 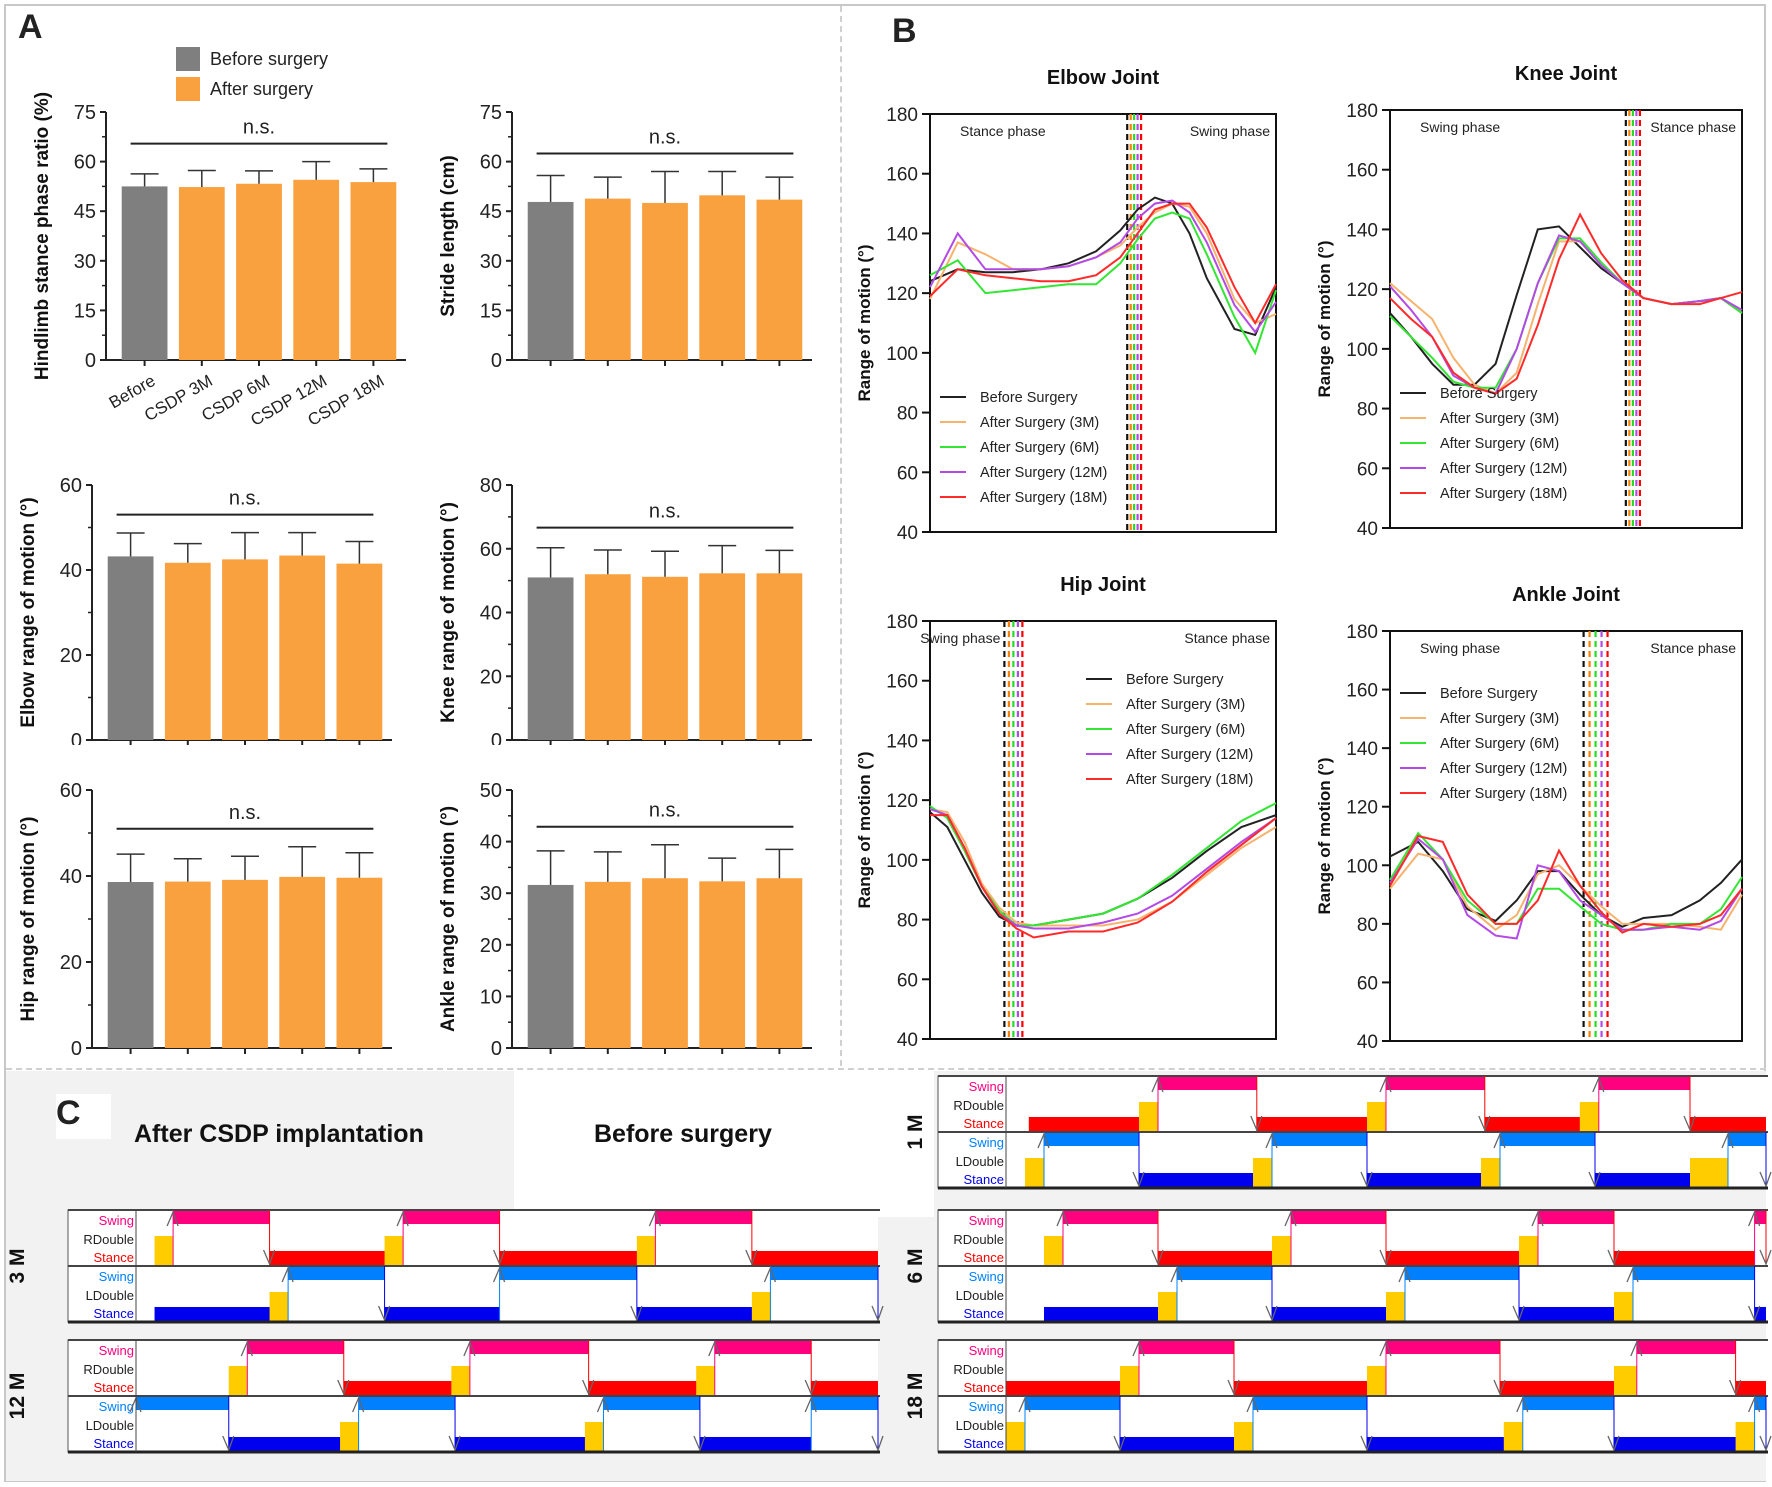 I want to click on chart-ankle-rom: 0 10 20 30 40 50 Ankle range of motion (°) n.s., so click(x=625, y=920).